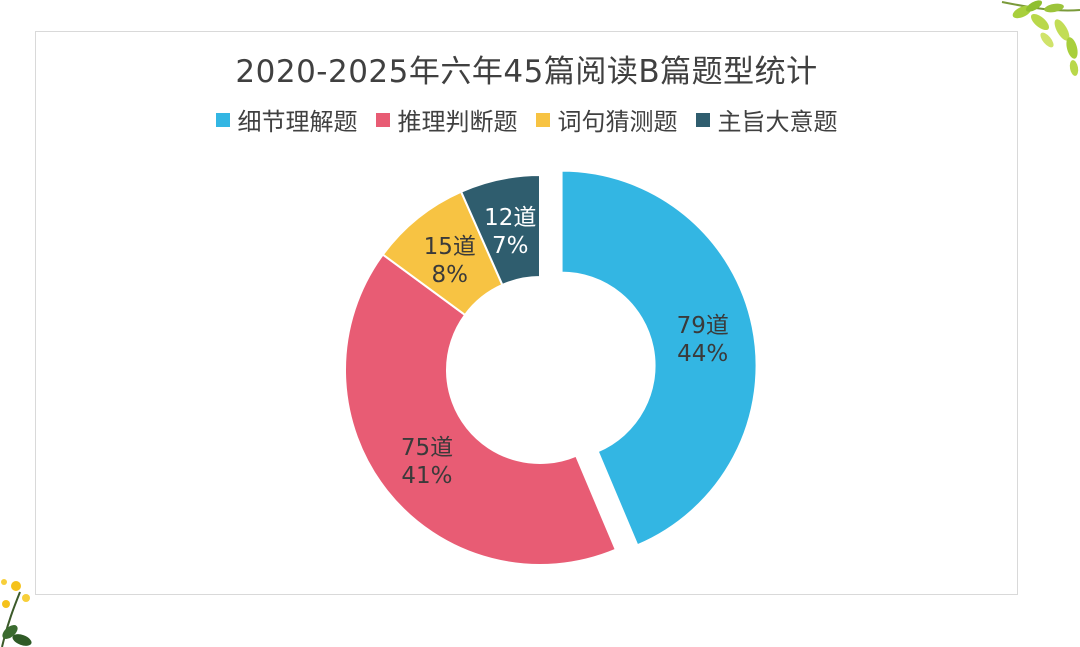  I want to click on legend-label: 词句猜测题, so click(617, 122).